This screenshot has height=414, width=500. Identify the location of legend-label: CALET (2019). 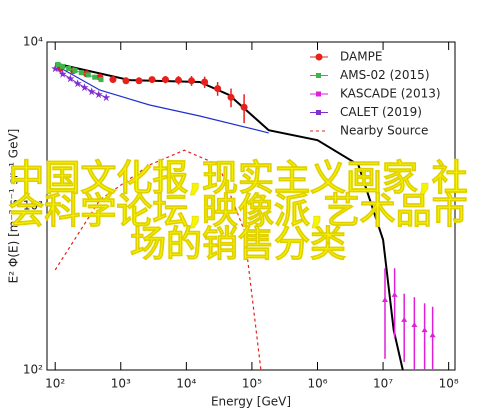
(381, 112).